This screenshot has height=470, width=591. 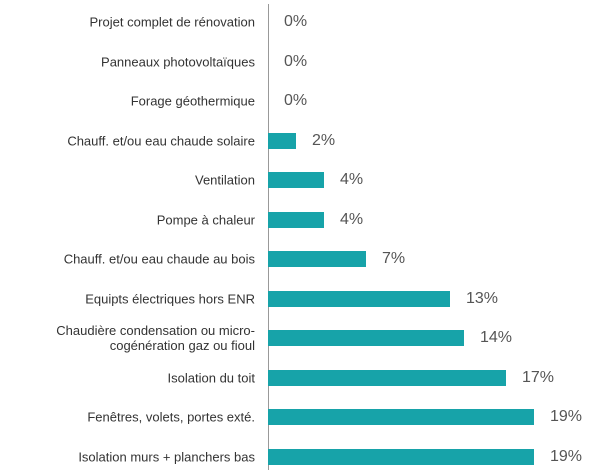 What do you see at coordinates (178, 61) in the screenshot?
I see `category-label: Panneaux photovoltaïques` at bounding box center [178, 61].